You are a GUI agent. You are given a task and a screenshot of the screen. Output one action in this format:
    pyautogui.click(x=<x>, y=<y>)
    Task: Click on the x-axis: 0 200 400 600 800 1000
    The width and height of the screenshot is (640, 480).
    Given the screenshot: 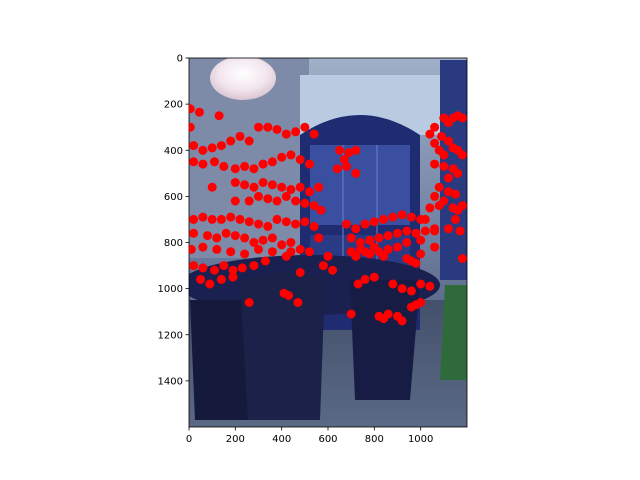 What is the action you would take?
    pyautogui.click(x=309, y=436)
    